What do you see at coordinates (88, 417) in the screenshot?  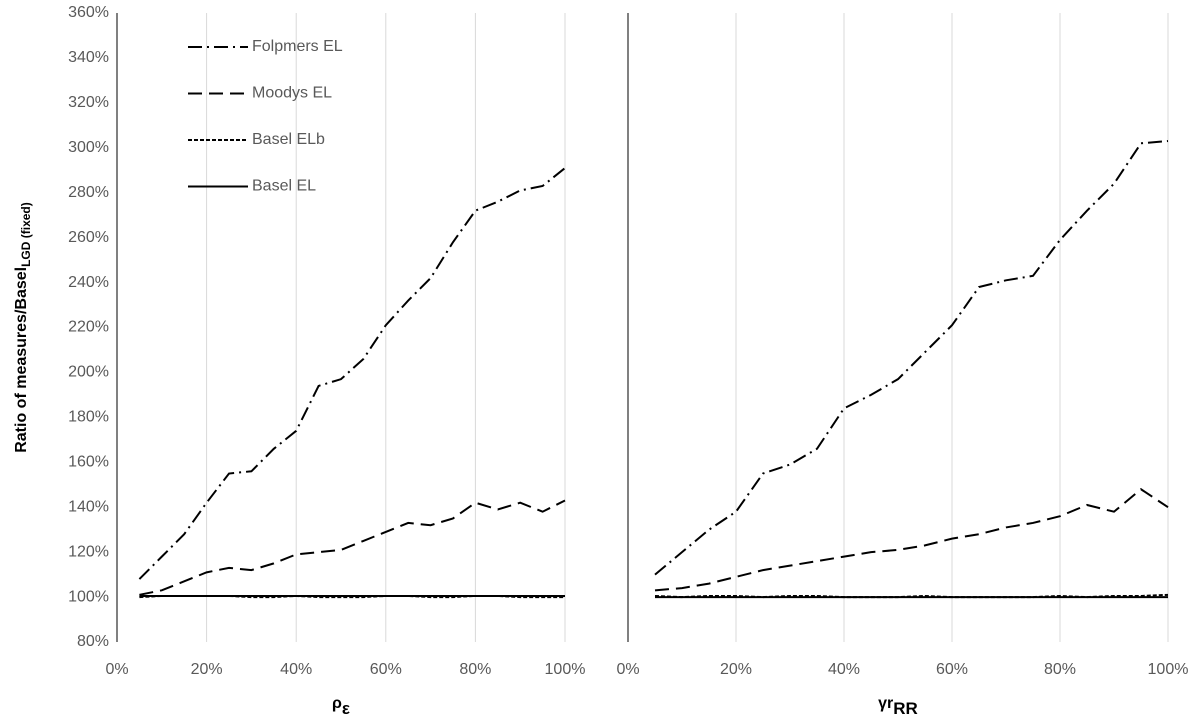 I see `y-tick-label: 180%` at bounding box center [88, 417].